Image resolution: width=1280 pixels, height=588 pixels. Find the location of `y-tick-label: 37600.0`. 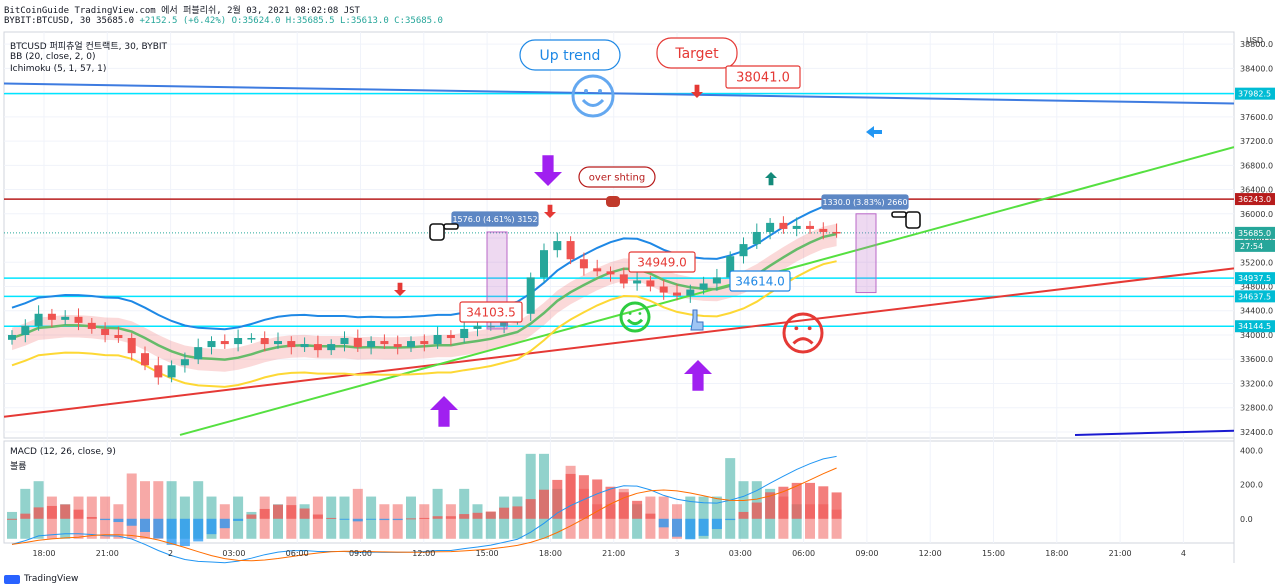

y-tick-label: 37600.0 is located at coordinates (1256, 117).